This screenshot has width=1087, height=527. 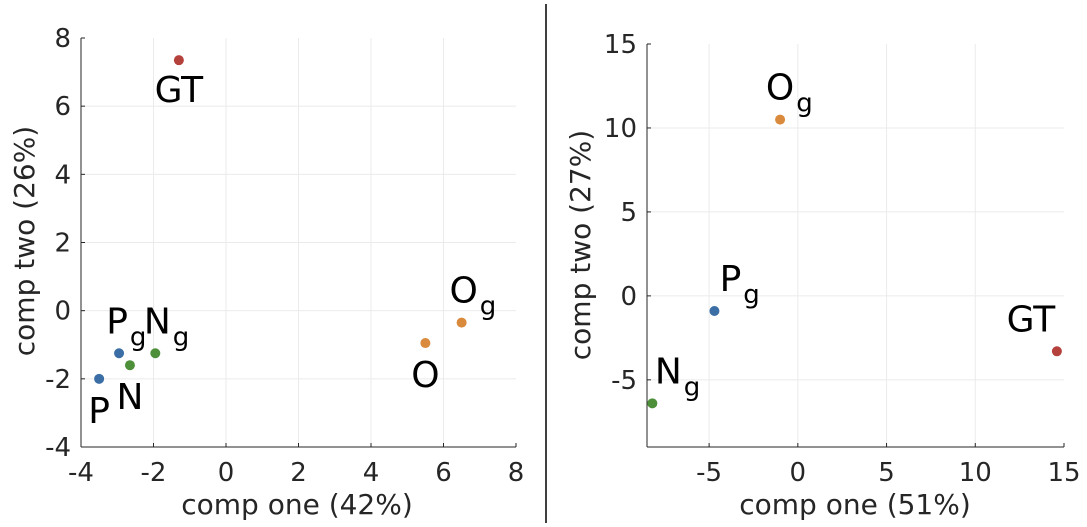 I want to click on data-point-n, so click(x=129, y=365).